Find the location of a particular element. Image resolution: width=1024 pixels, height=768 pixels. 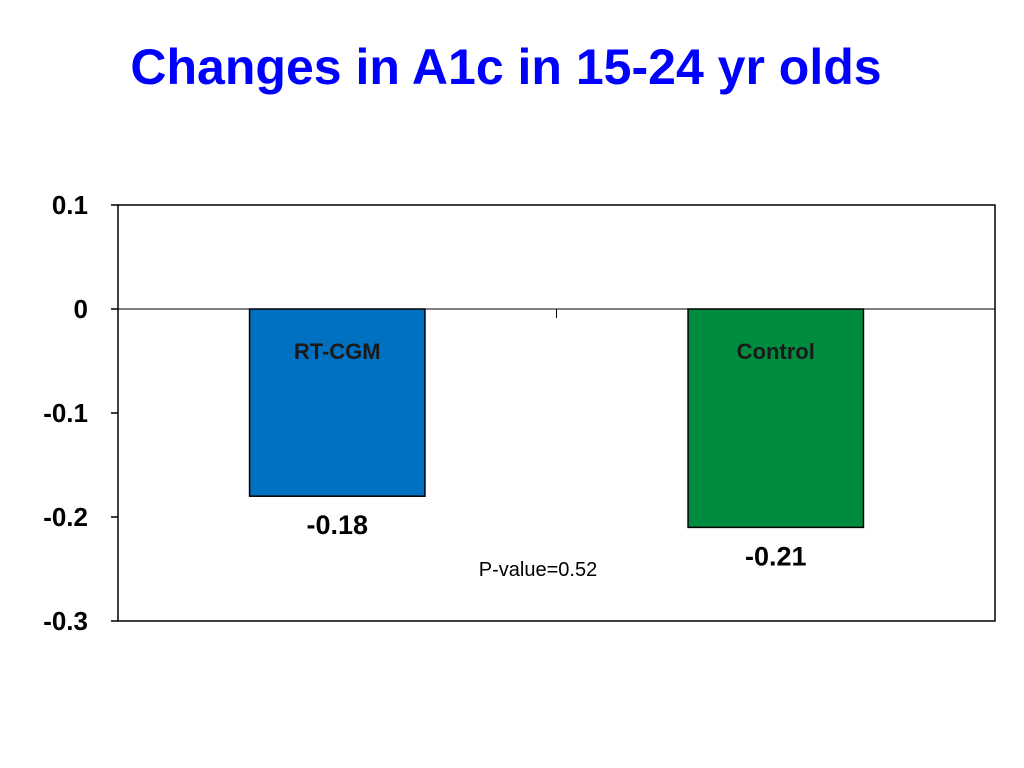

bar-value-label: -0.21 is located at coordinates (776, 556).